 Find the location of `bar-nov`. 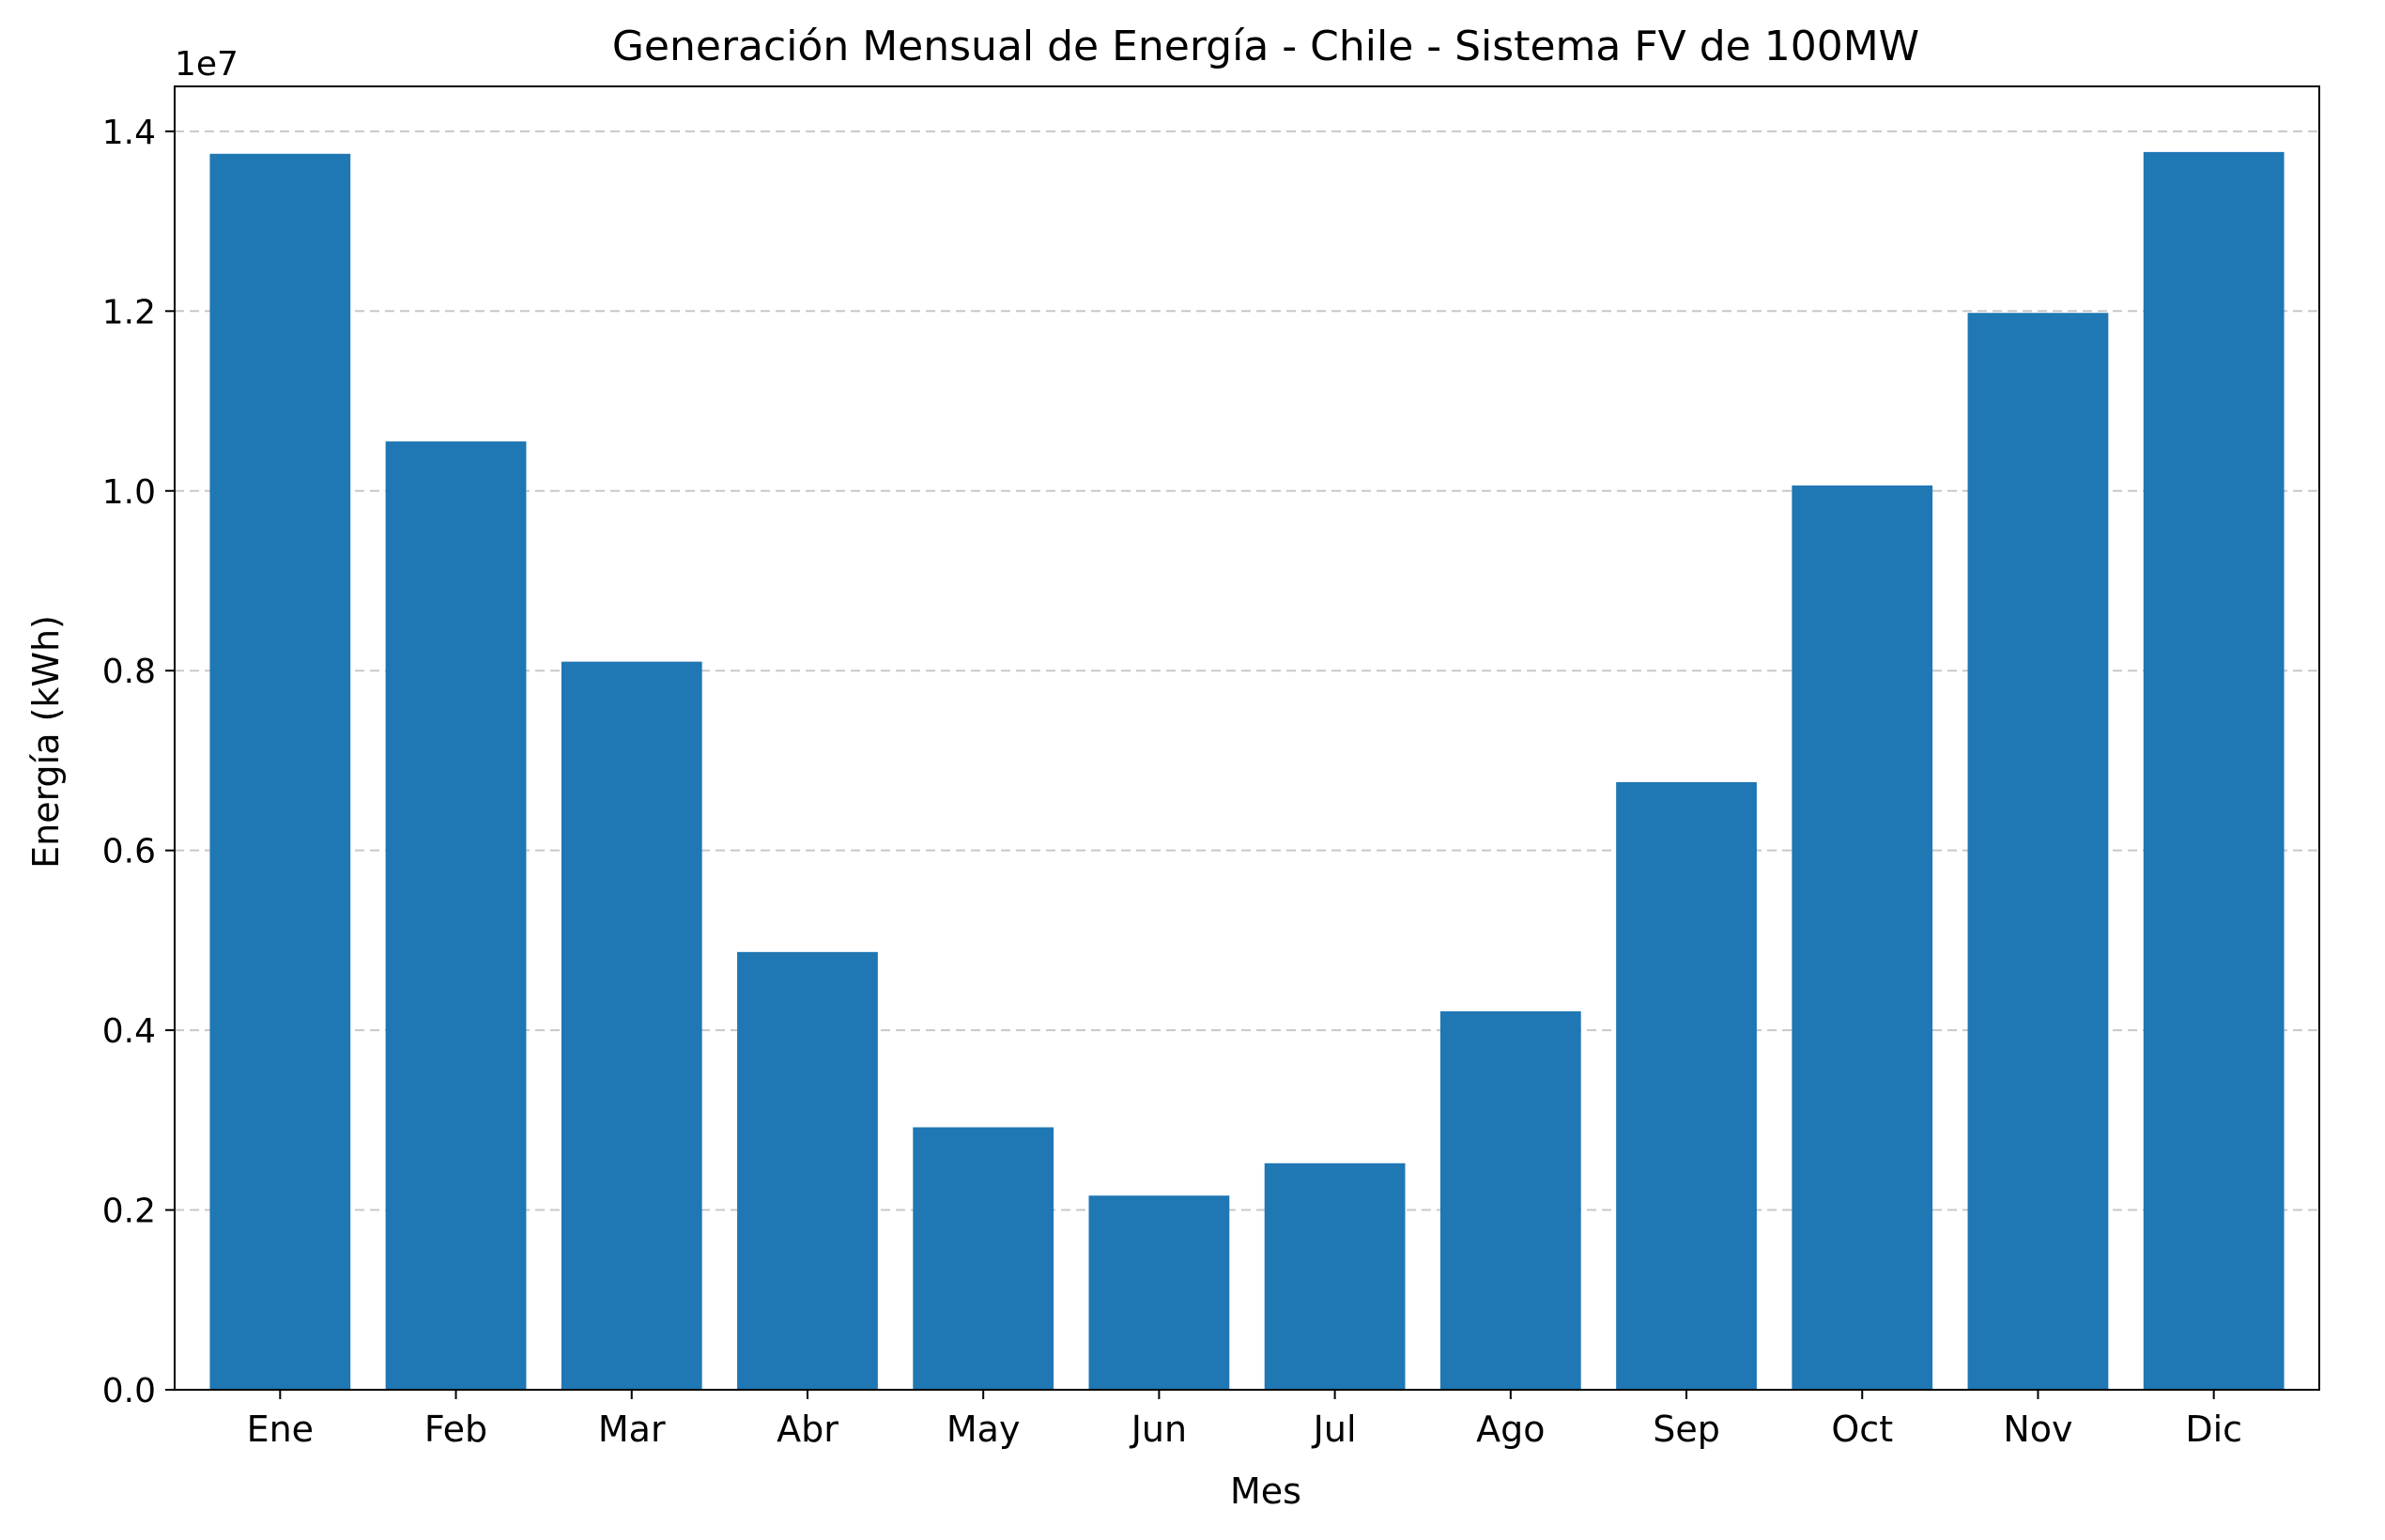

bar-nov is located at coordinates (2038, 851).